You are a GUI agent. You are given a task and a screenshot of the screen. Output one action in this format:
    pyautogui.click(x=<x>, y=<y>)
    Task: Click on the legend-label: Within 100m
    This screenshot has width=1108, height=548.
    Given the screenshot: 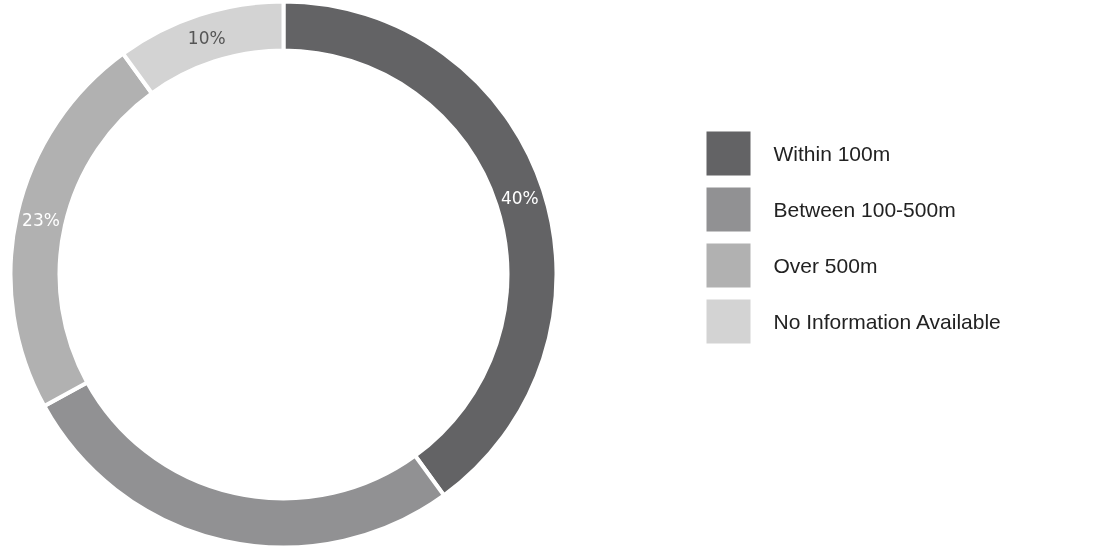 What is the action you would take?
    pyautogui.click(x=832, y=153)
    